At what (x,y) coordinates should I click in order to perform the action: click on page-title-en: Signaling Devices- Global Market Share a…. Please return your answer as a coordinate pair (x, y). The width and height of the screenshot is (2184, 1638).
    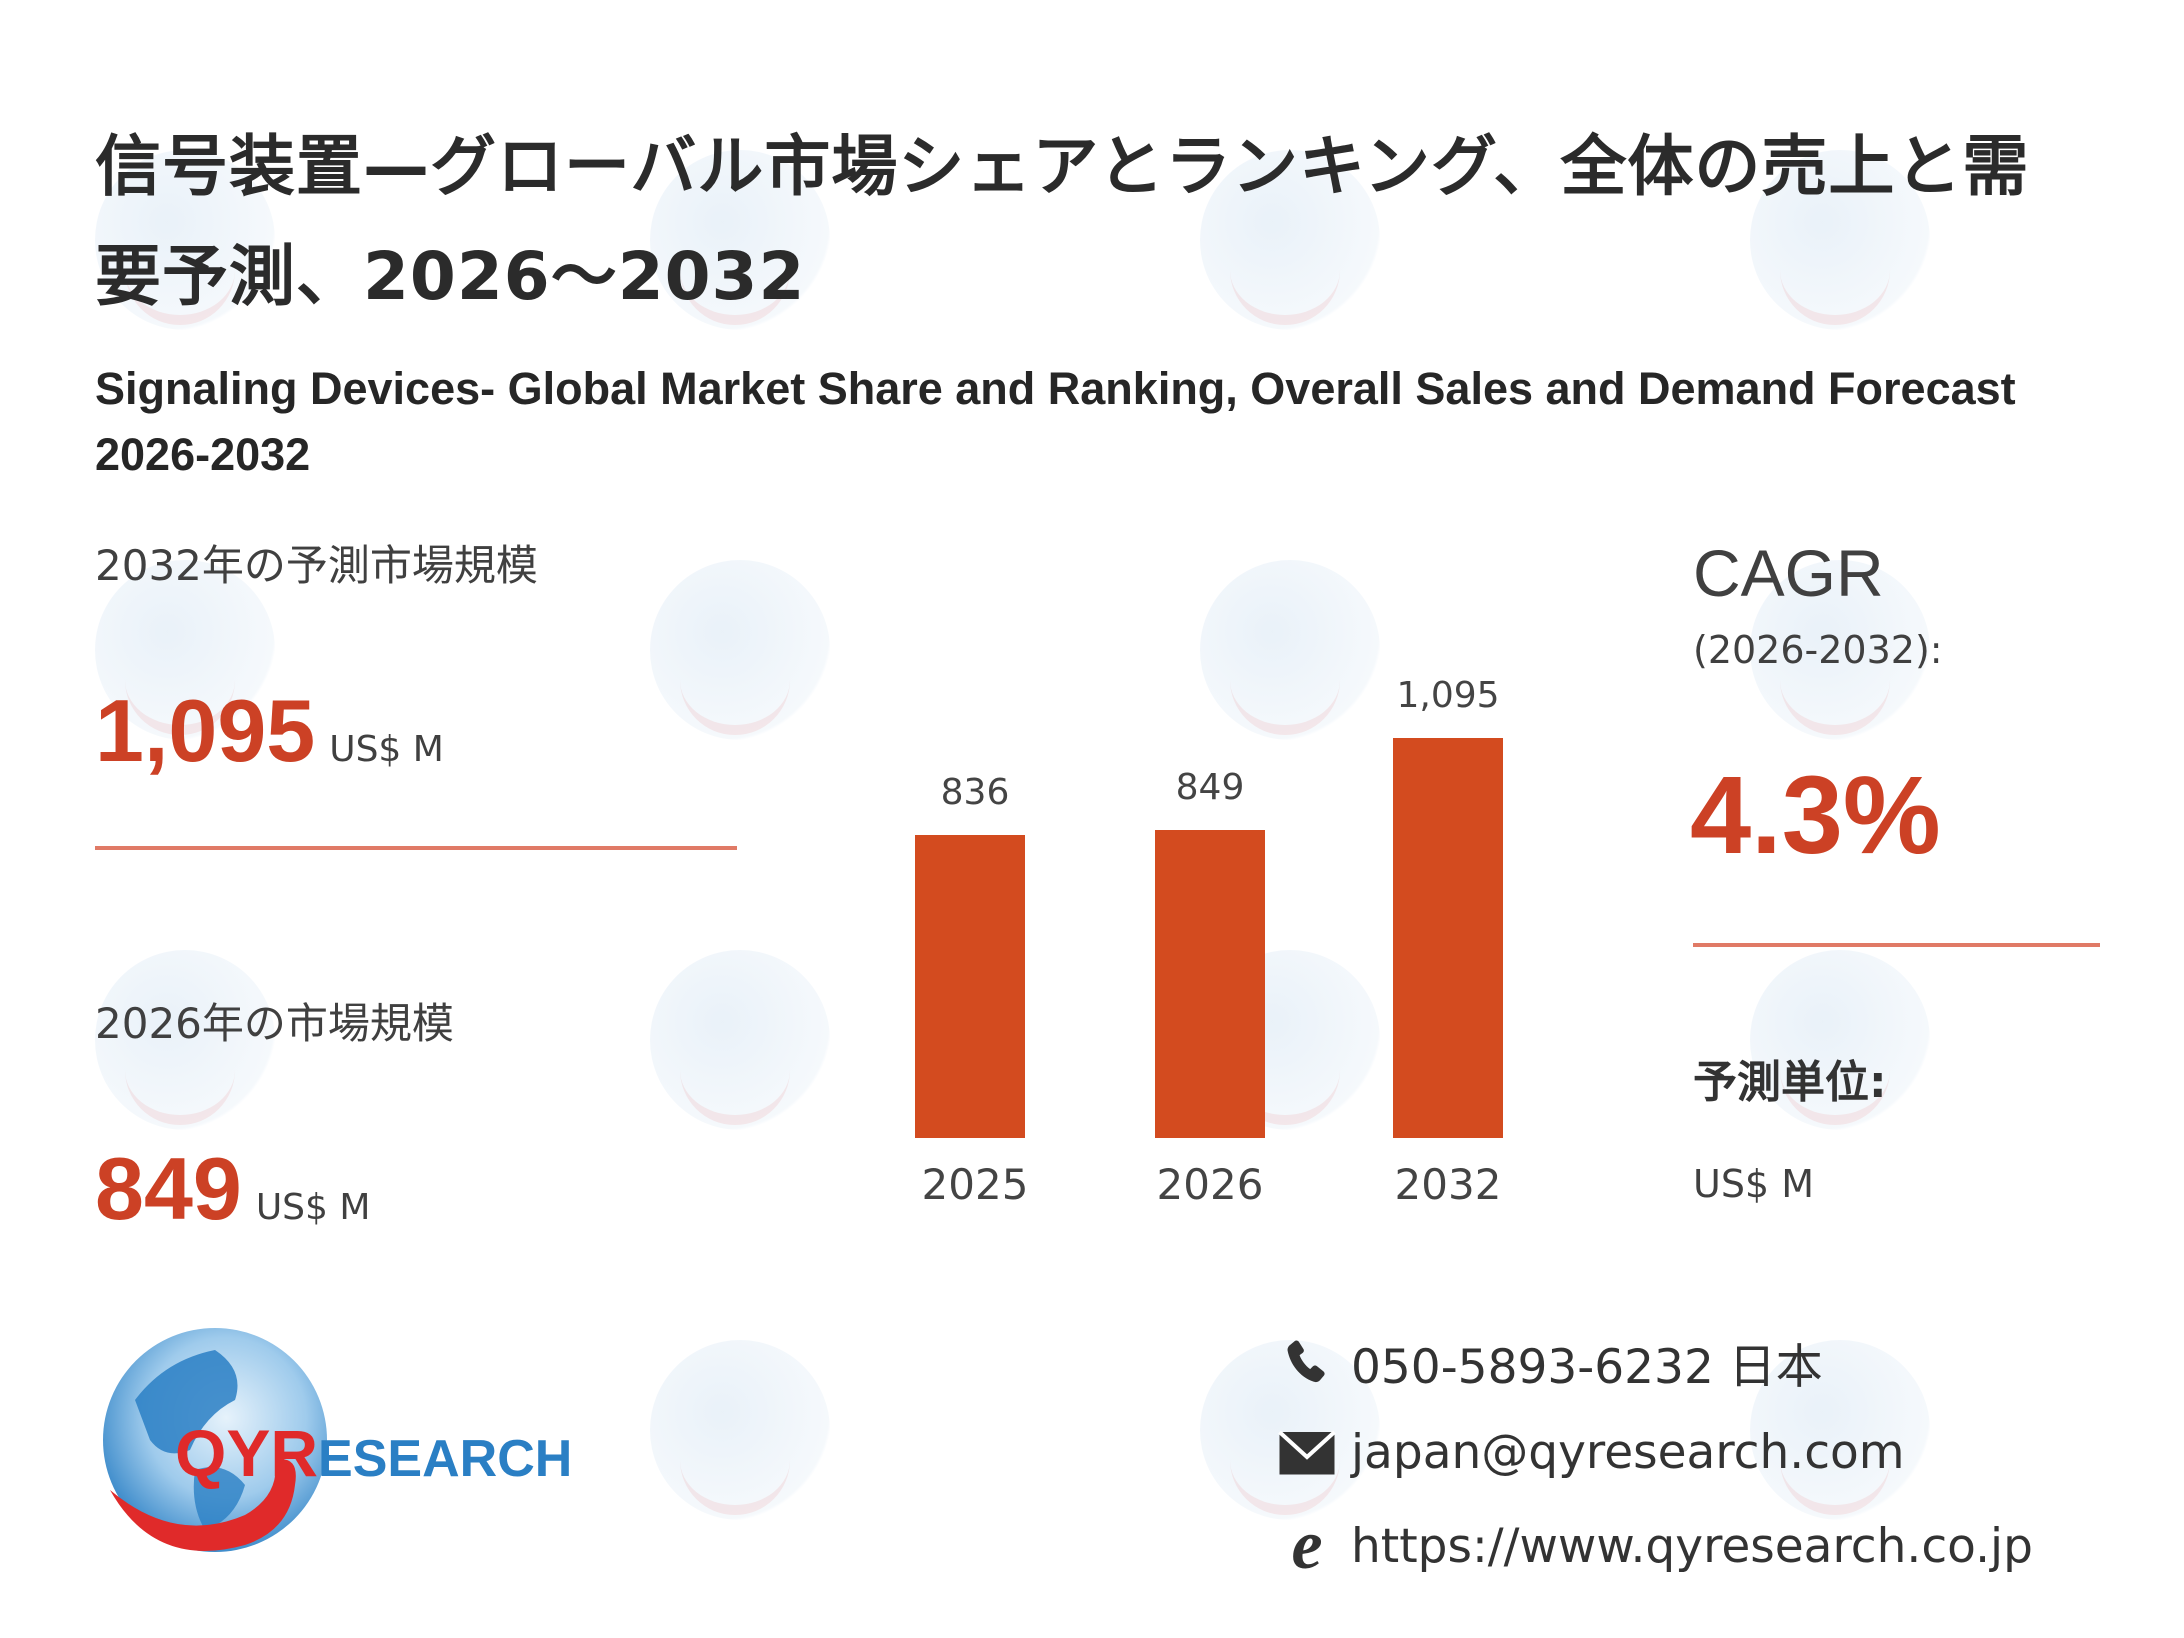
    Looking at the image, I should click on (1055, 421).